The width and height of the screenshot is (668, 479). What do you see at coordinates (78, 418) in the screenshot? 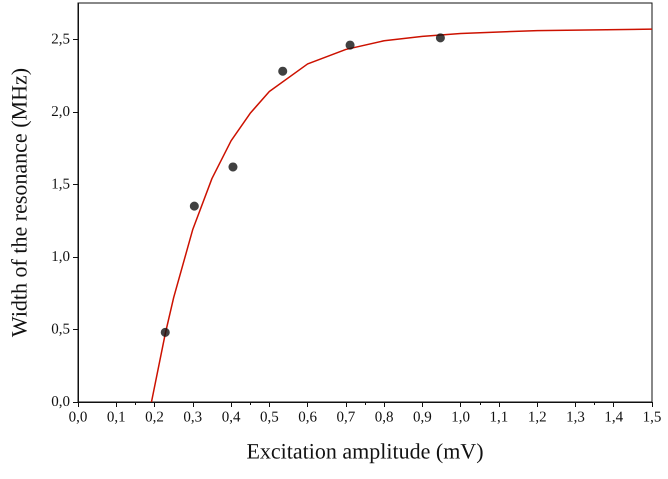
I see `x-tick-label: 0,0` at bounding box center [78, 418].